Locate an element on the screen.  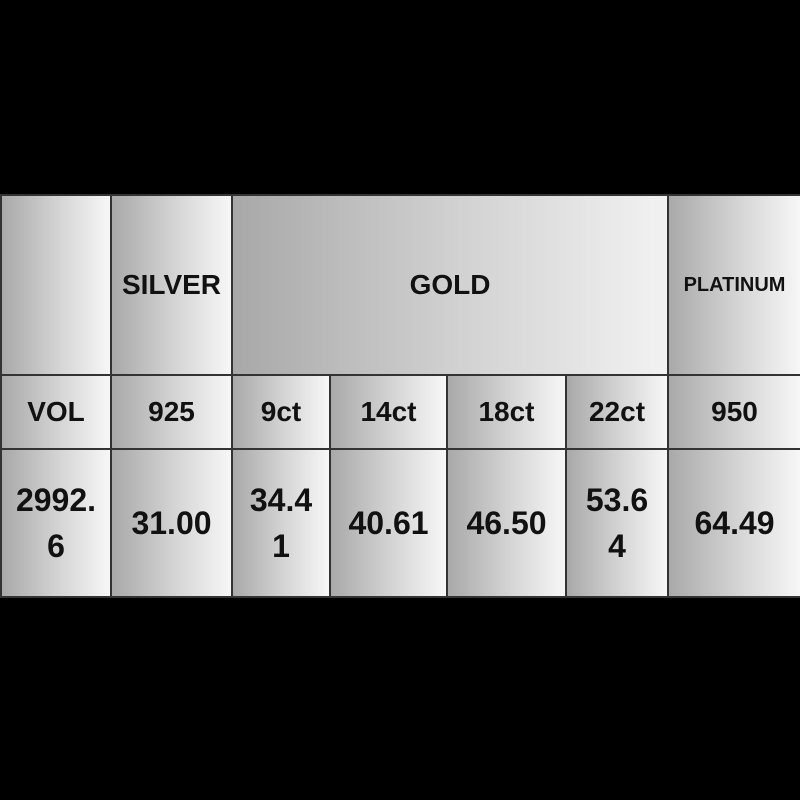
value-cell: 34.41 is located at coordinates (281, 523).